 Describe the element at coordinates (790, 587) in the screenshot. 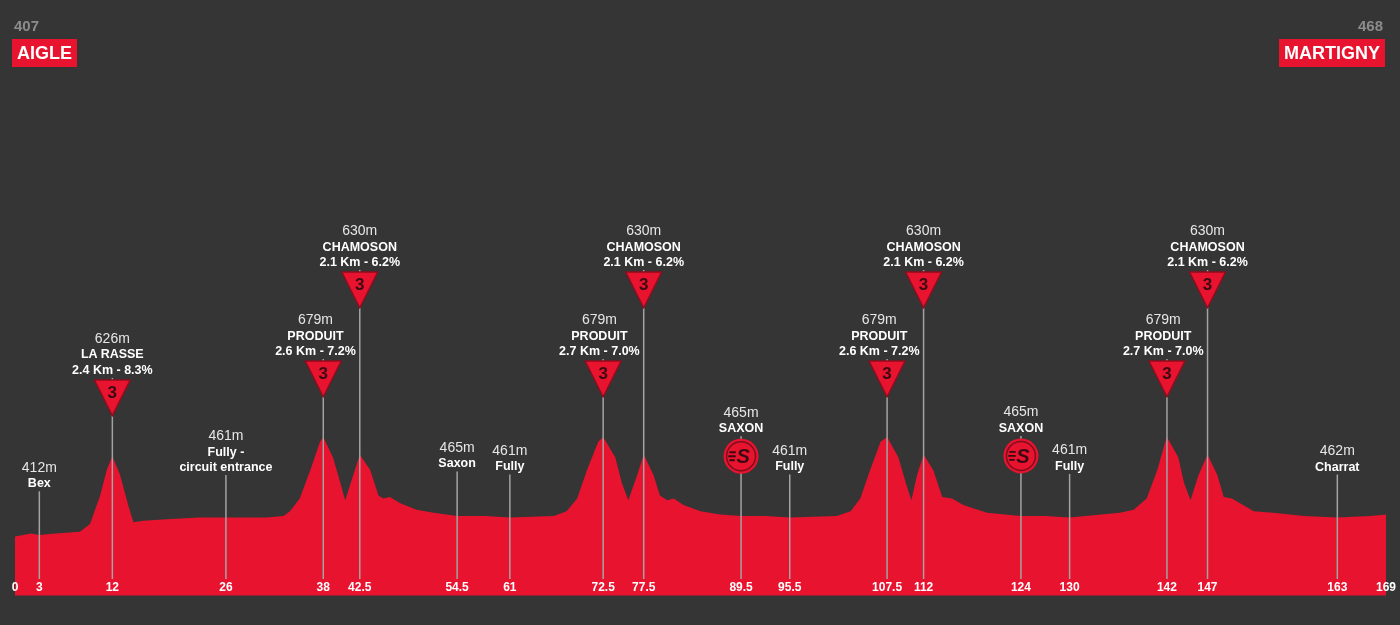

I see `x-tick-label: 95.5` at that location.